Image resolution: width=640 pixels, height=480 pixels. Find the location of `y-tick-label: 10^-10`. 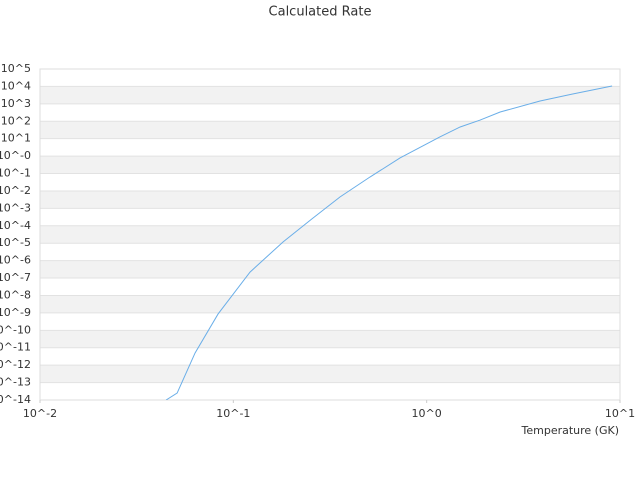

y-tick-label: 10^-10 is located at coordinates (15, 329).